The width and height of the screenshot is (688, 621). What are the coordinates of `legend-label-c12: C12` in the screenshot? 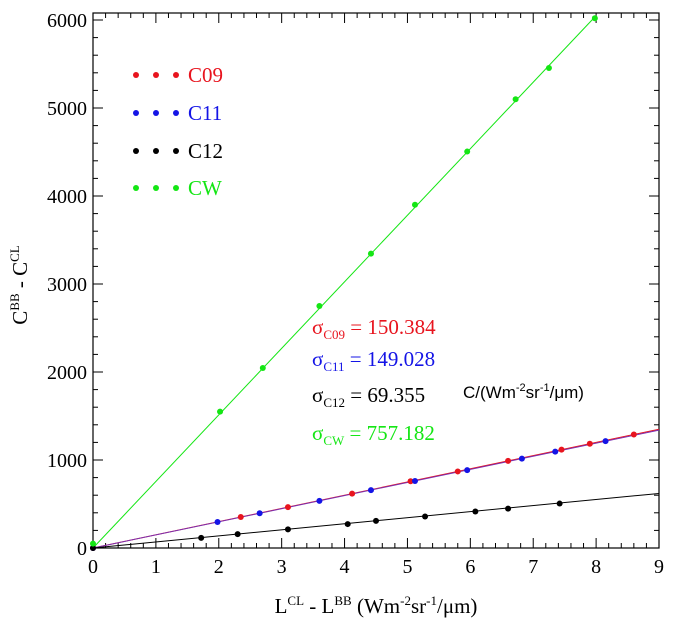 It's located at (205, 151).